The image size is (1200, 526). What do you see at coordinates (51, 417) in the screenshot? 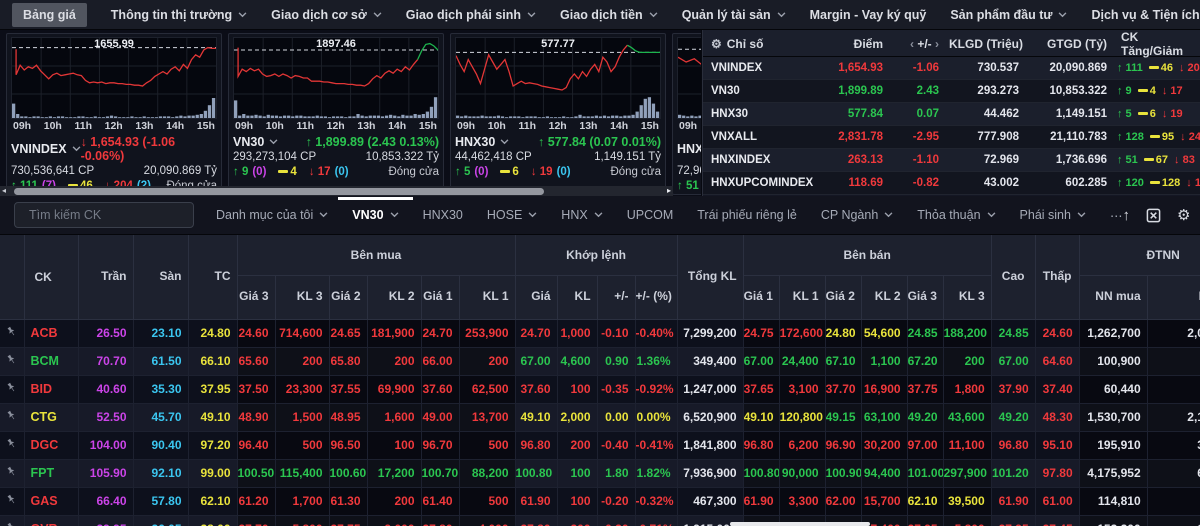
I see `symbol-cell: CTG` at bounding box center [51, 417].